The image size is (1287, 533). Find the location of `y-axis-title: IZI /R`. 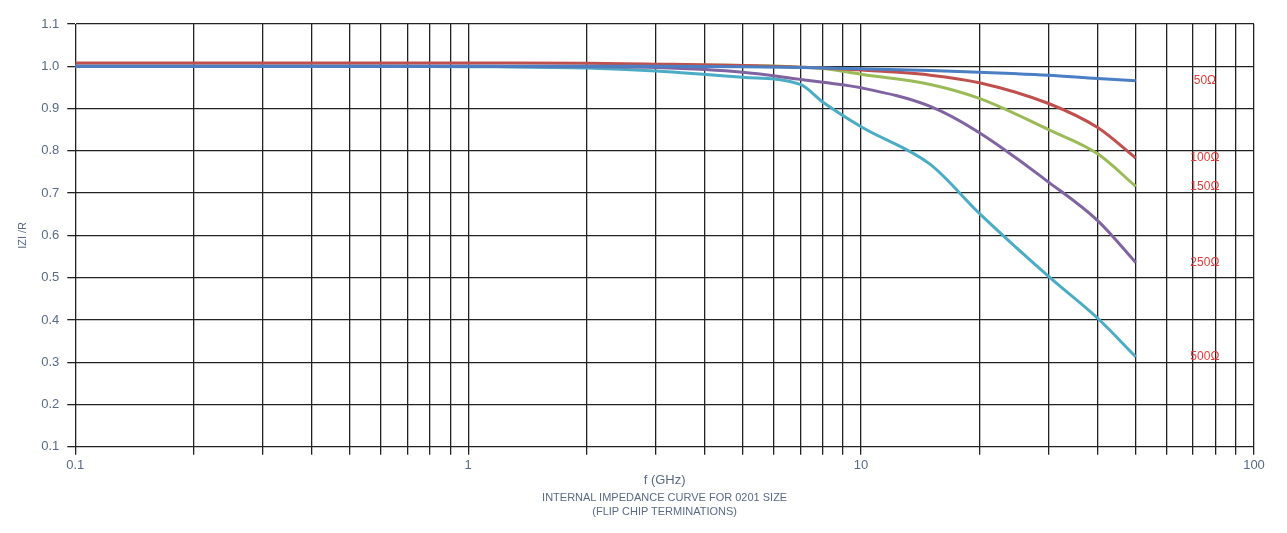

y-axis-title: IZI /R is located at coordinates (21, 235).